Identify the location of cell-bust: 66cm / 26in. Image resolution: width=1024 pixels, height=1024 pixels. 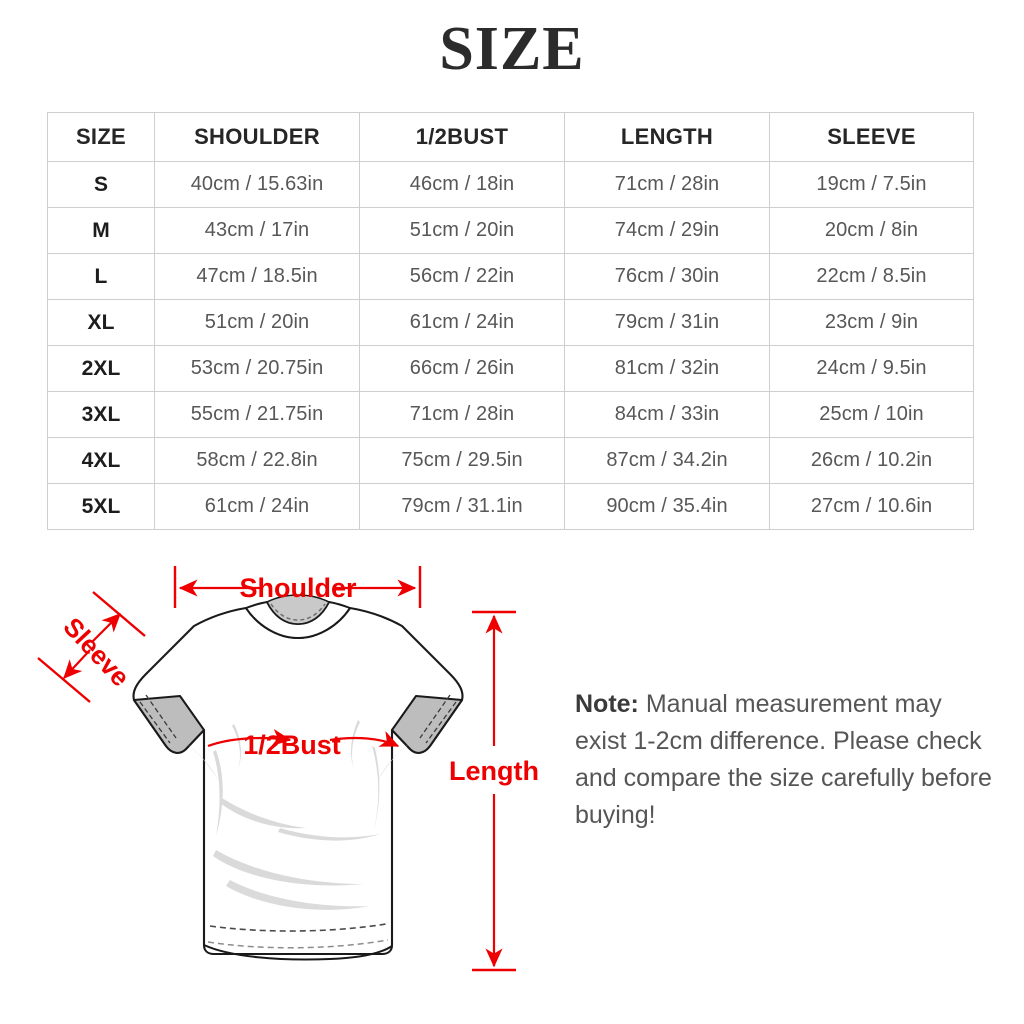
(462, 368).